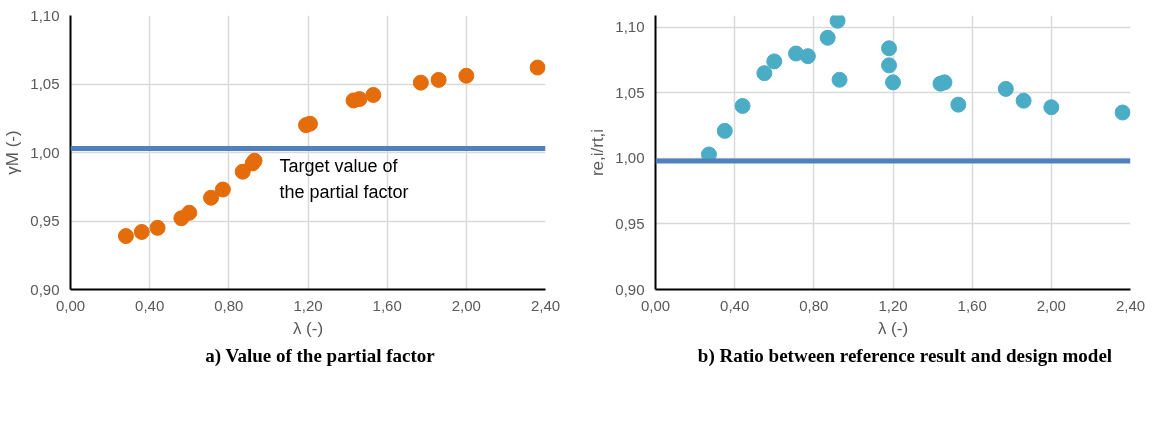 Image resolution: width=1171 pixels, height=428 pixels. I want to click on text: a) Value of the partial factor, so click(320, 355).